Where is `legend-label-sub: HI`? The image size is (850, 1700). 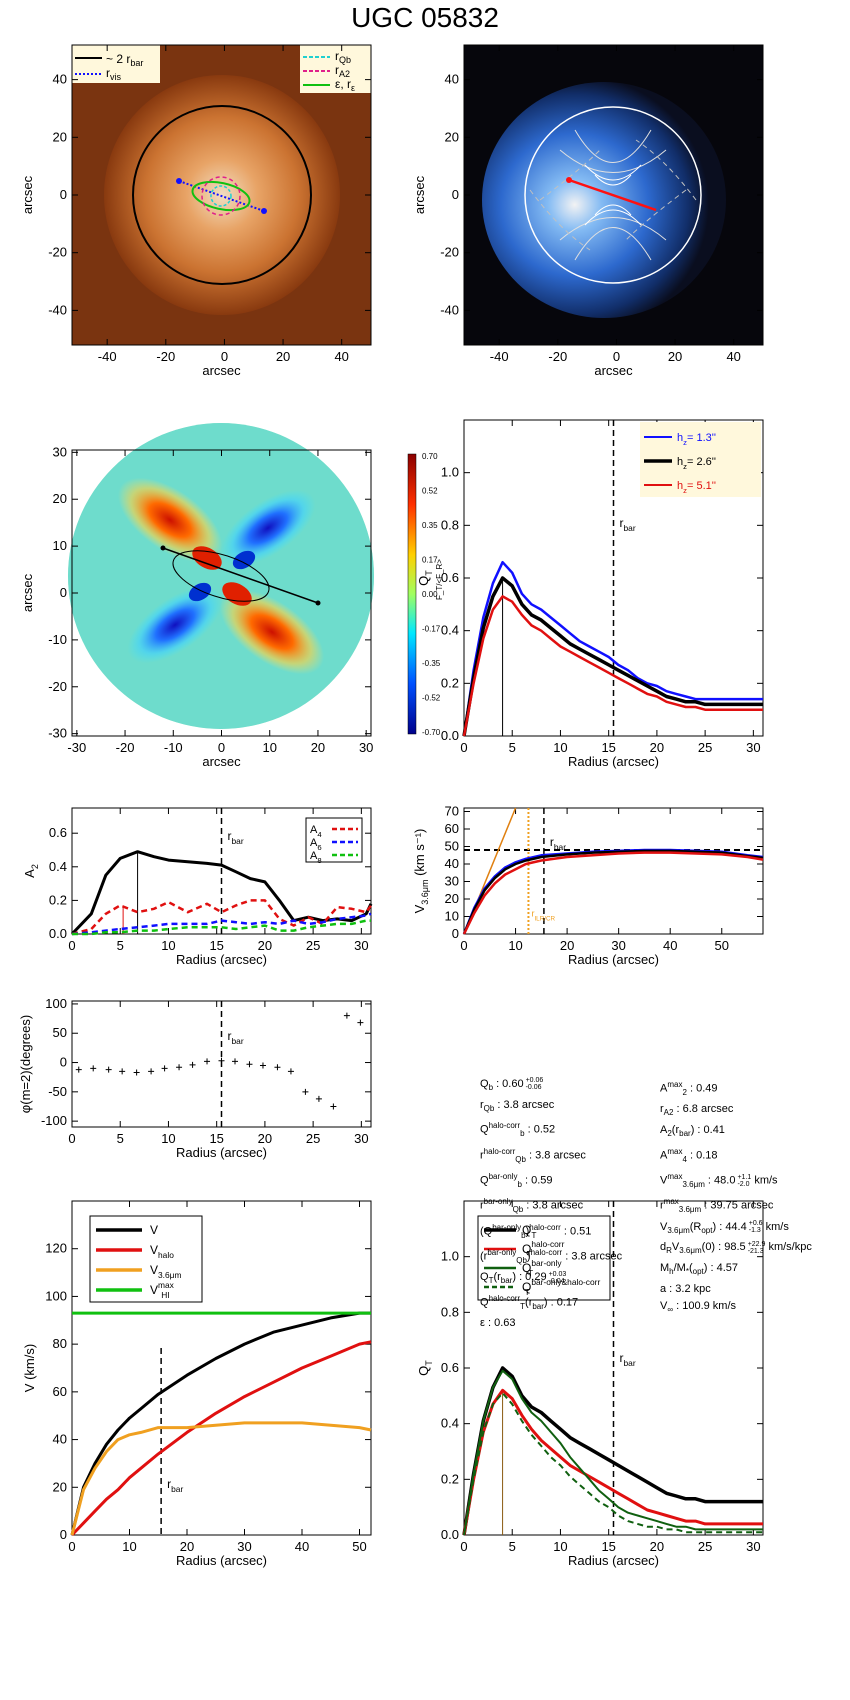
legend-label-sub: HI is located at coordinates (165, 1295).